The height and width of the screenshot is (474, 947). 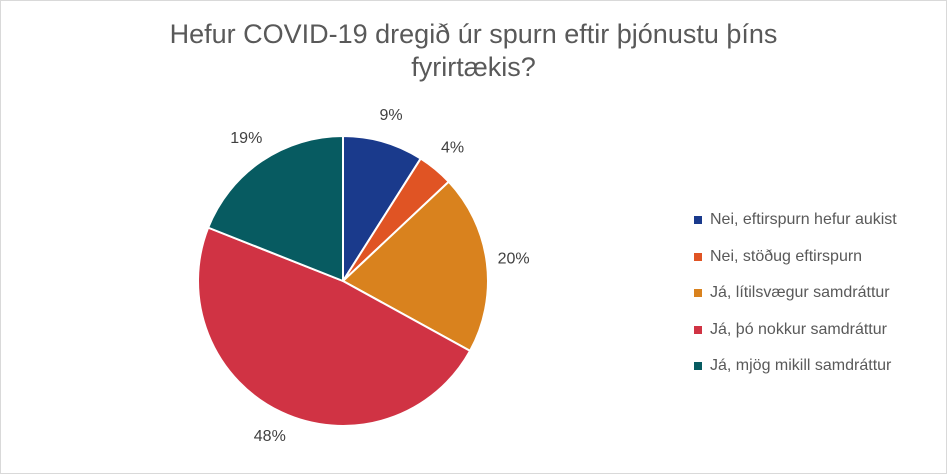 What do you see at coordinates (514, 259) in the screenshot?
I see `pie-data-label: 20%` at bounding box center [514, 259].